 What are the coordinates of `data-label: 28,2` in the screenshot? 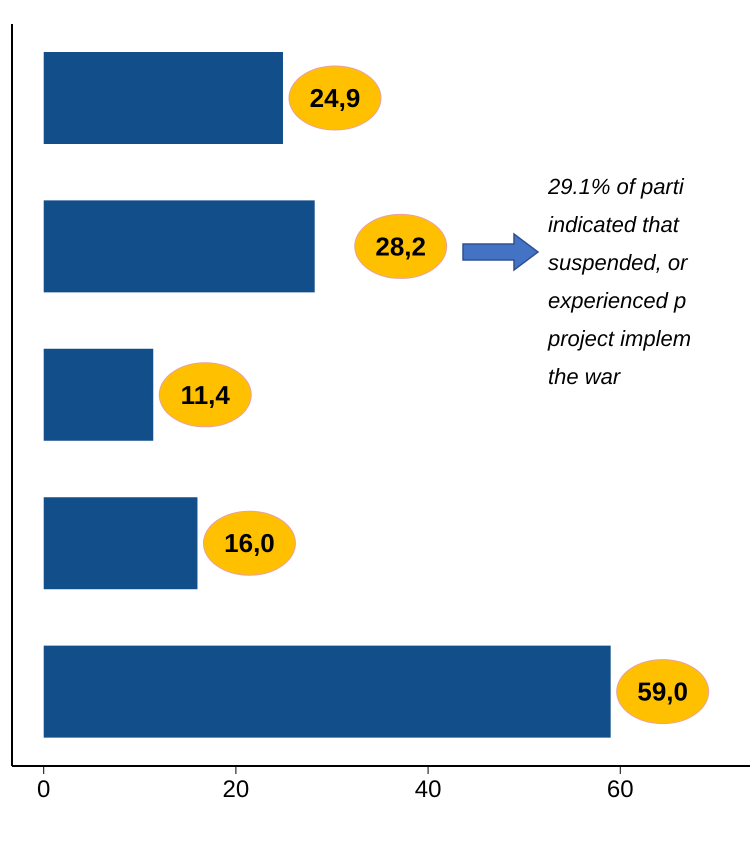 It's located at (400, 246).